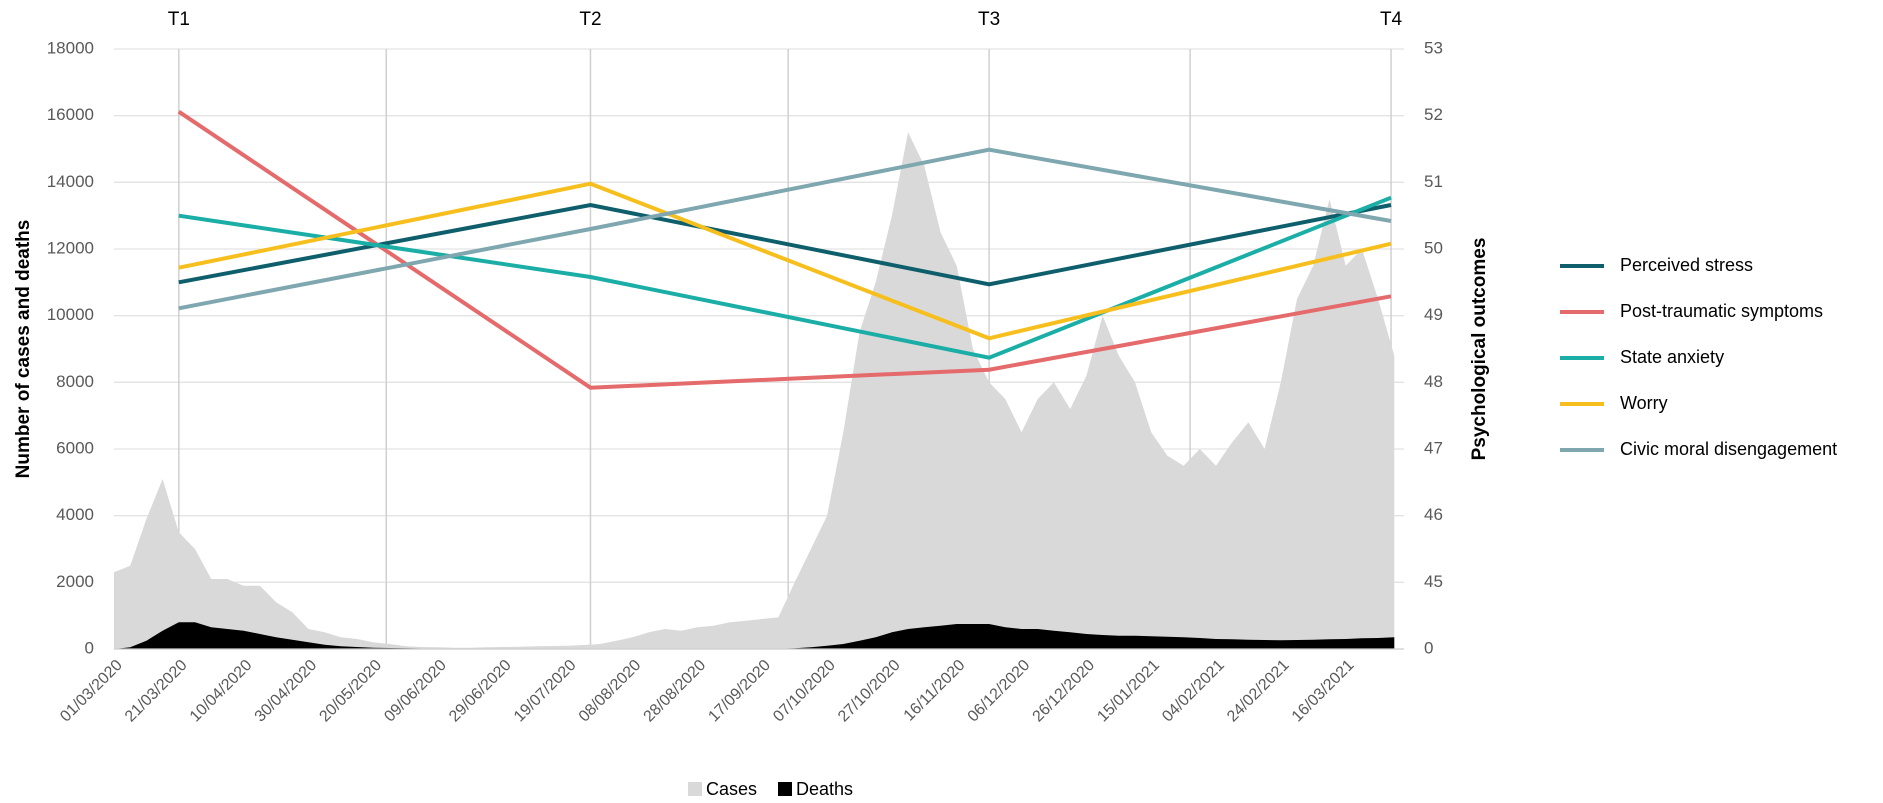 Image resolution: width=1883 pixels, height=803 pixels. What do you see at coordinates (156, 691) in the screenshot?
I see `x-tick-label: 21/03/2020` at bounding box center [156, 691].